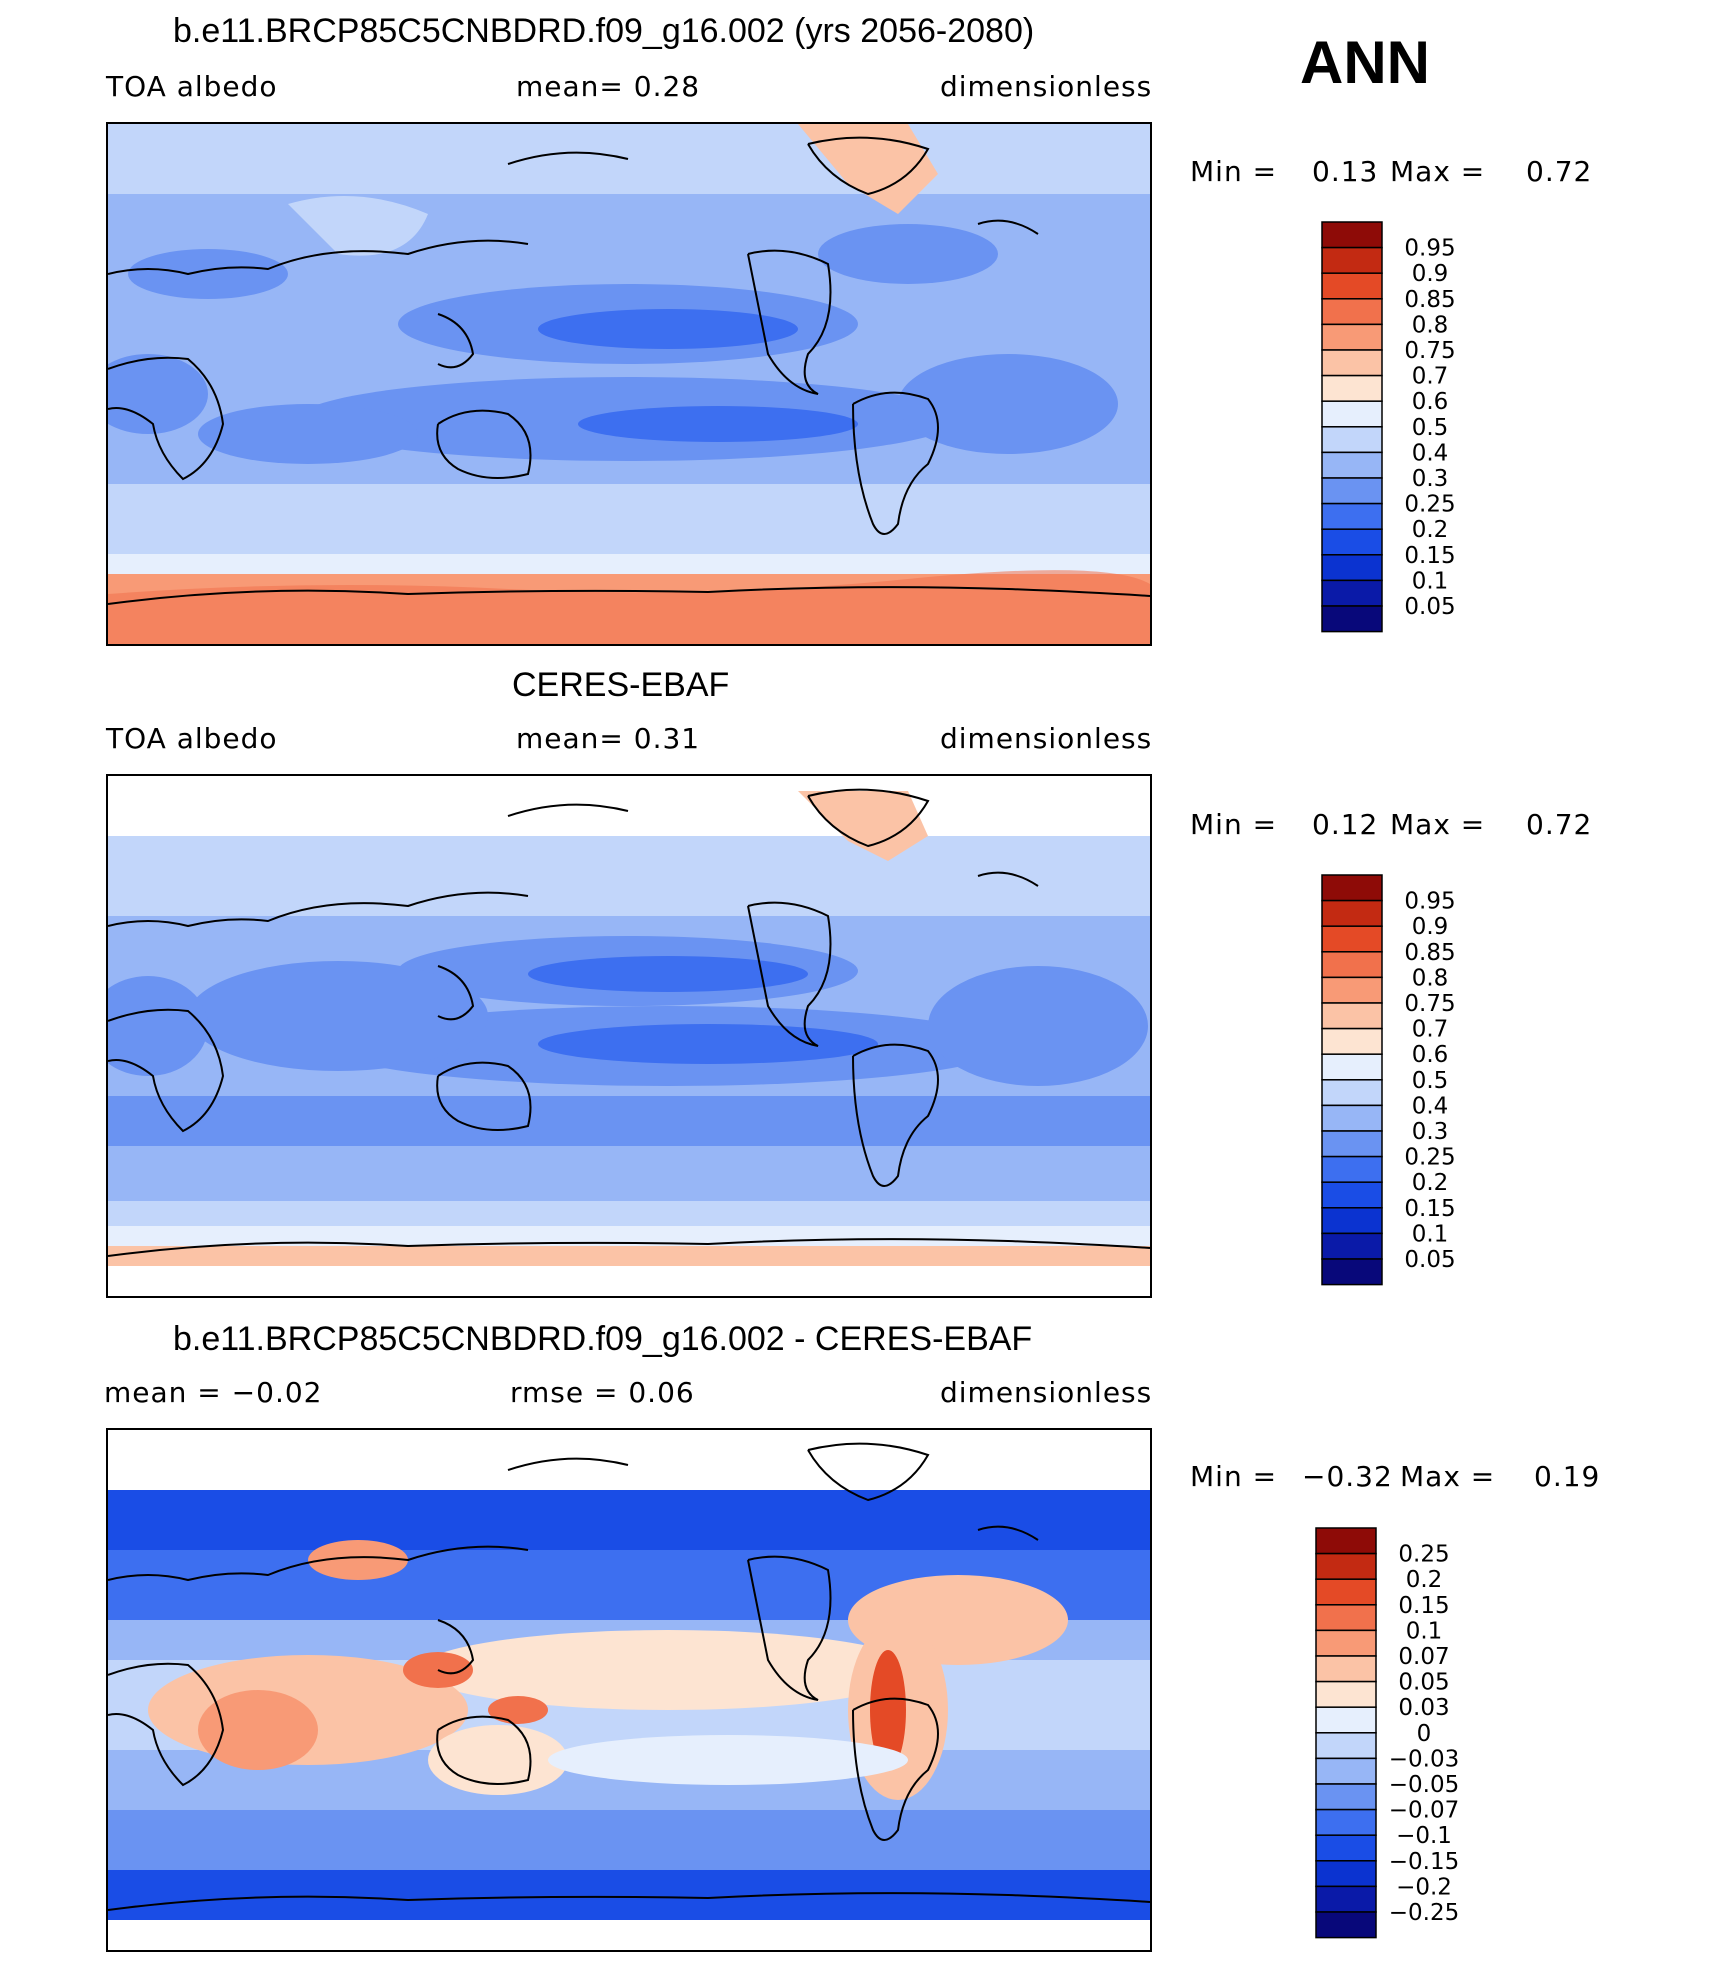 The height and width of the screenshot is (1969, 1710). What do you see at coordinates (1448, 1476) in the screenshot?
I see `max-label-diff: Max =` at bounding box center [1448, 1476].